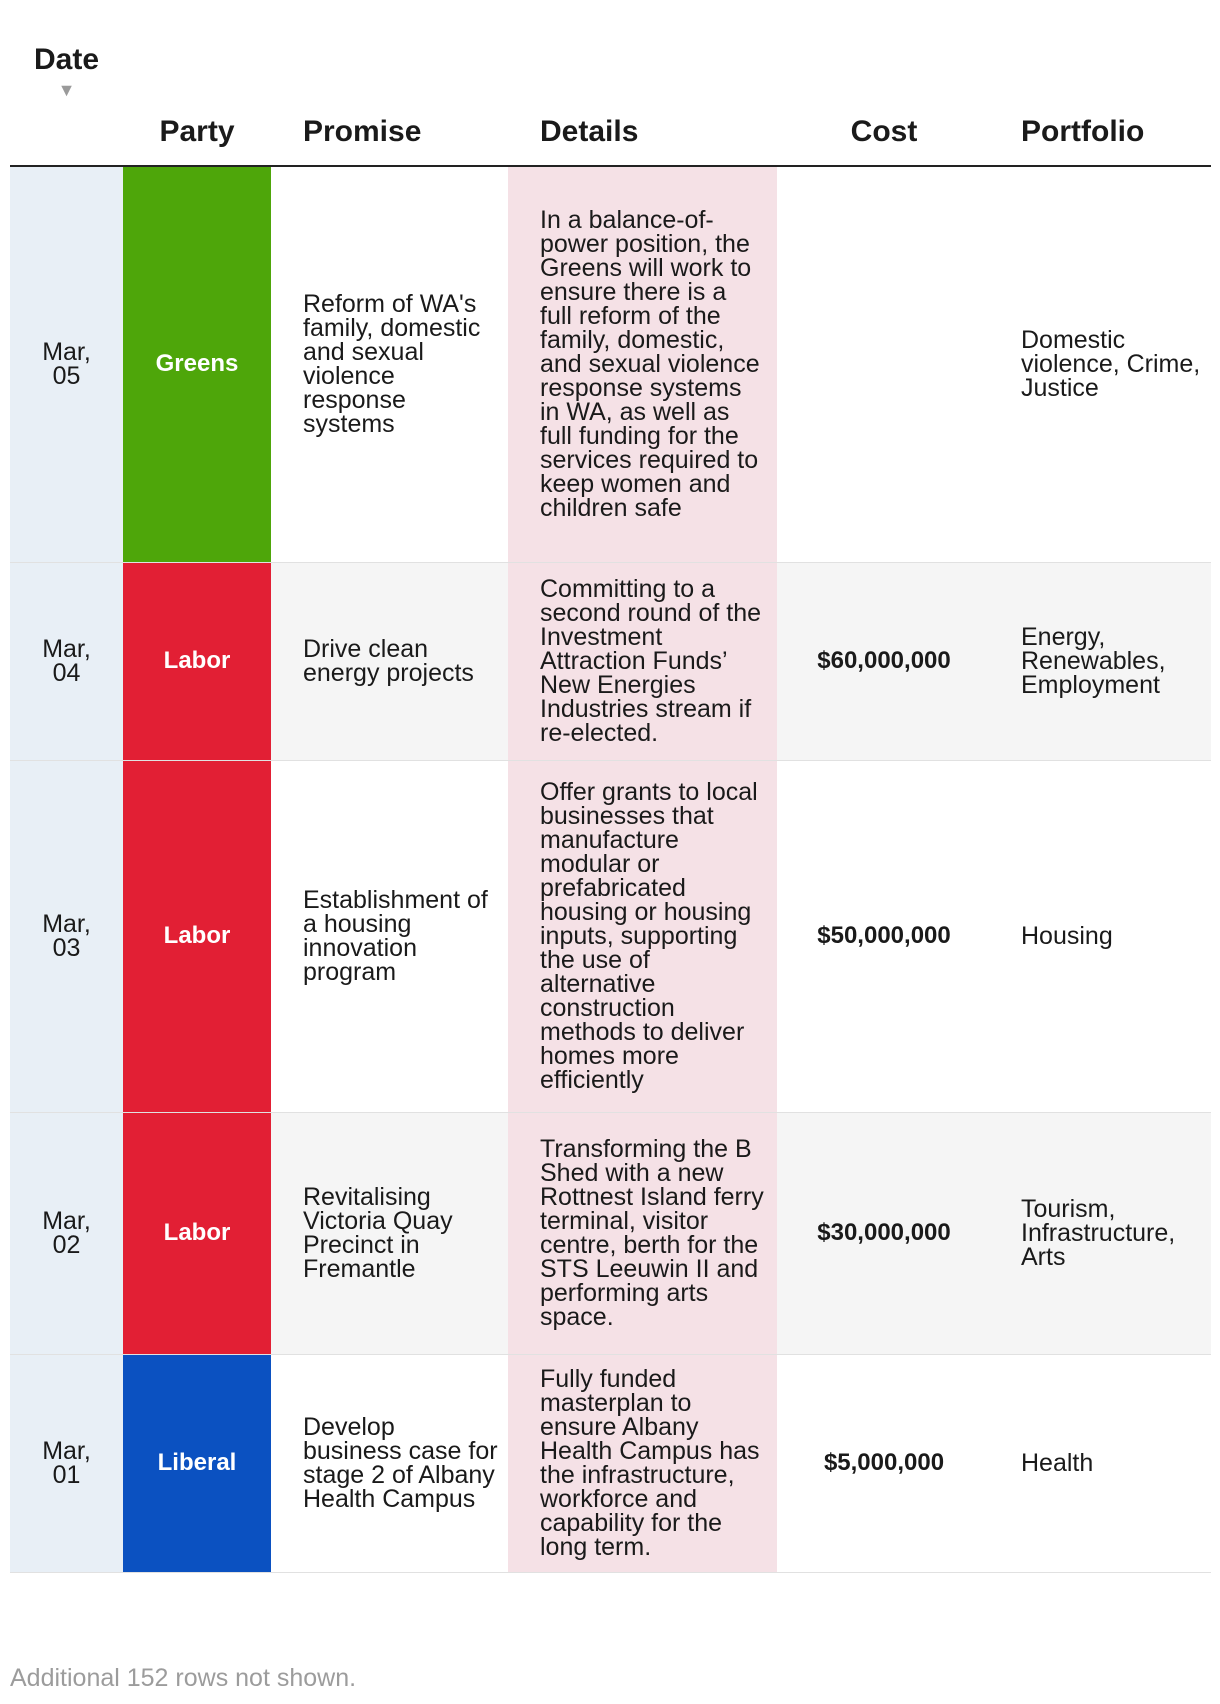 This screenshot has height=1704, width=1220. What do you see at coordinates (389, 83) in the screenshot?
I see `column-header-promise: Promise` at bounding box center [389, 83].